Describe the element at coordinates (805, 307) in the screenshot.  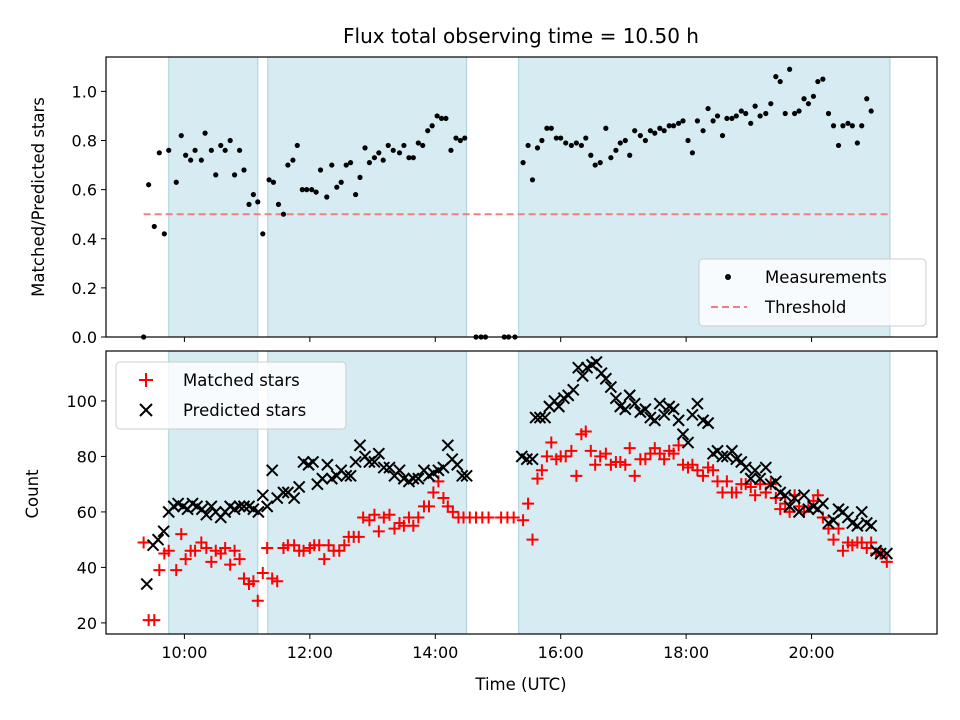
I see `legend-threshold-label: Threshold` at that location.